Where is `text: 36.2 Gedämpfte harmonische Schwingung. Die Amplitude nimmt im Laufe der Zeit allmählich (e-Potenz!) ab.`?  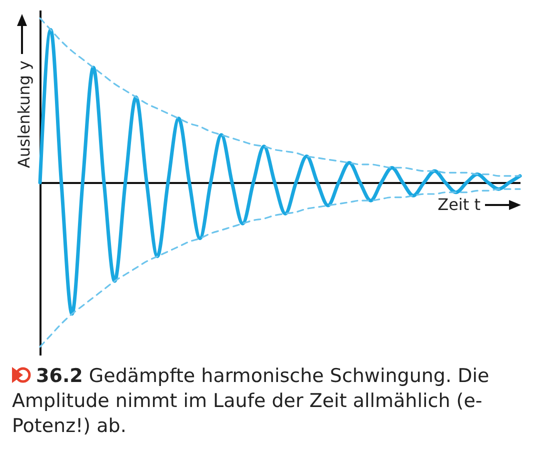 text: 36.2 Gedämpfte harmonische Schwingung. Die Amplitude nimmt im Laufe der Zeit allmählich (e-Potenz!) ab. is located at coordinates (251, 401).